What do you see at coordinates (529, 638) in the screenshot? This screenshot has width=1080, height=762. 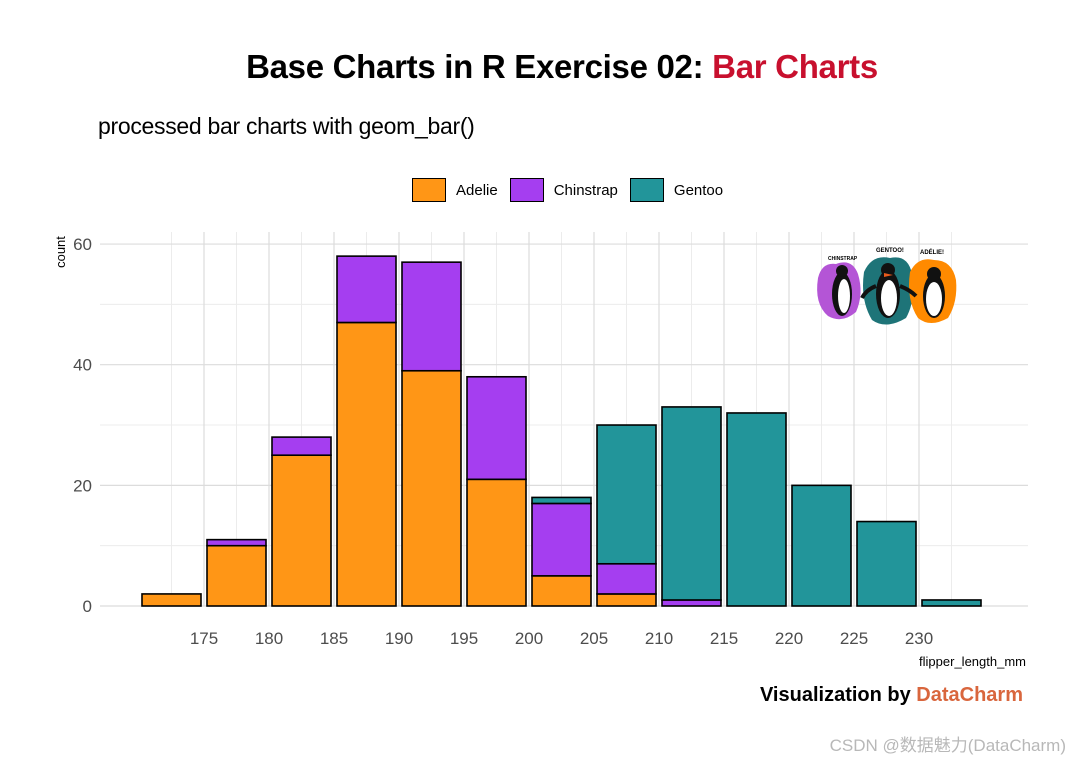 I see `x-tick-label: 200` at bounding box center [529, 638].